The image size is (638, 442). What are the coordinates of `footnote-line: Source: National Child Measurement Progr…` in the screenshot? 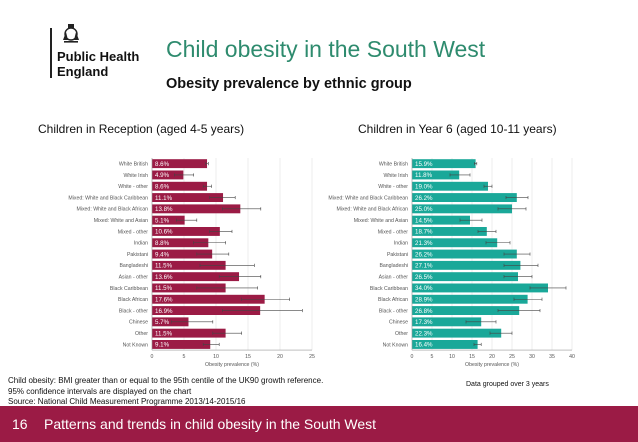 It's located at (127, 401).